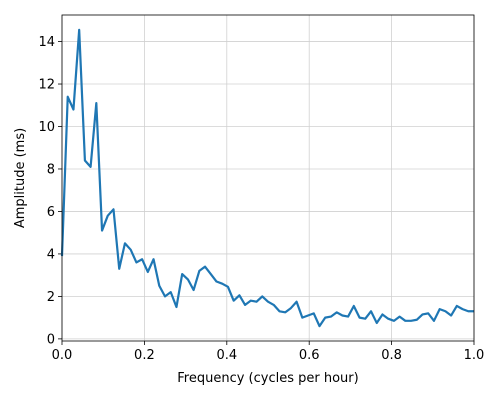  What do you see at coordinates (20, 178) in the screenshot?
I see `y-axis-label: Amplitude (ms)` at bounding box center [20, 178].